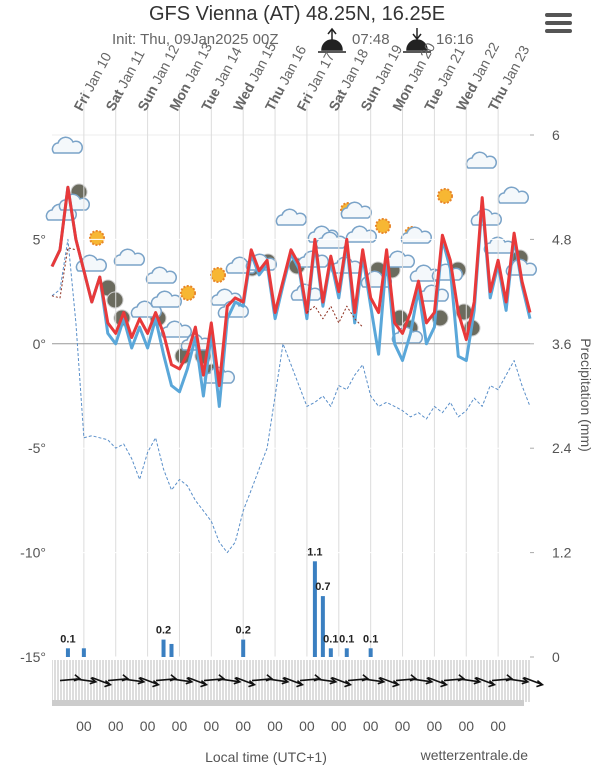  I want to click on day-name: Wed, so click(467, 96).